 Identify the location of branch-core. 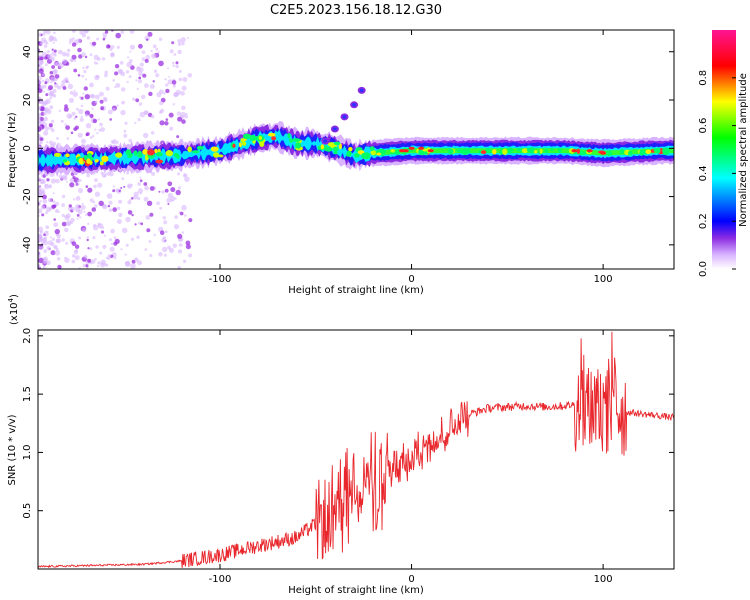
(354, 105).